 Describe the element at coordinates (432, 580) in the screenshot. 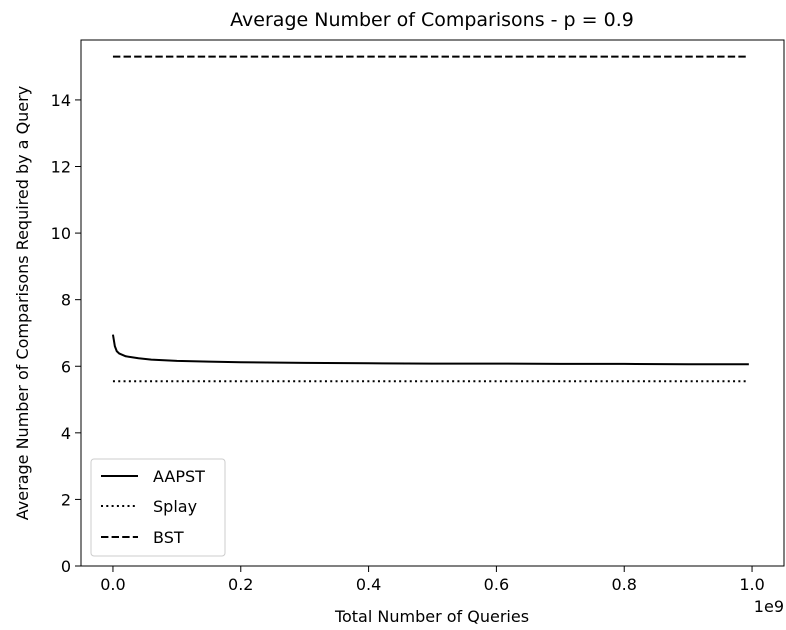

I see `x-axis: 0.0 0.2 0.4 0.6 0.8 1.0` at that location.